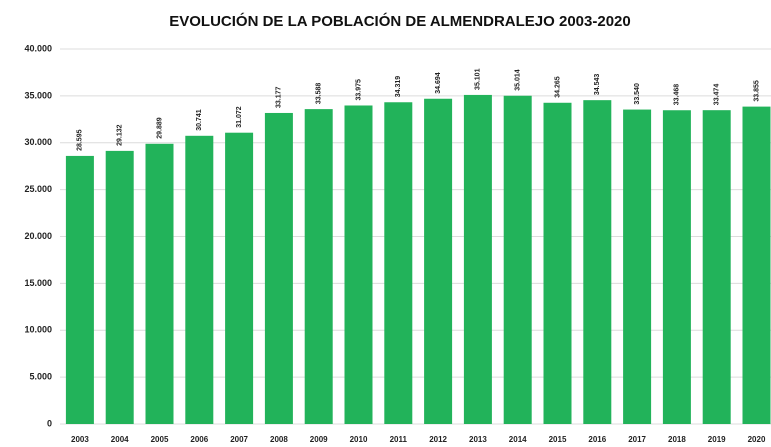  Describe the element at coordinates (677, 439) in the screenshot. I see `x-tick-label: 2018` at that location.